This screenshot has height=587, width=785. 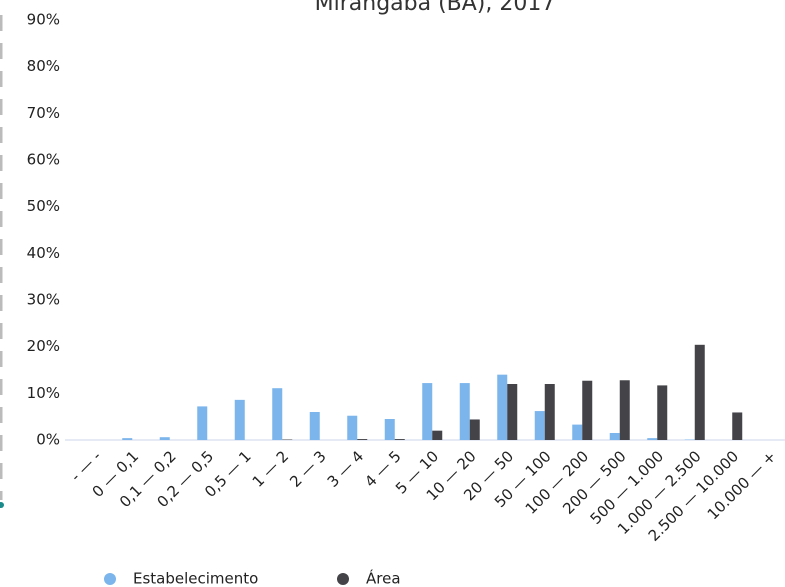 What do you see at coordinates (43, 66) in the screenshot?
I see `y-tick-label: 80%` at bounding box center [43, 66].